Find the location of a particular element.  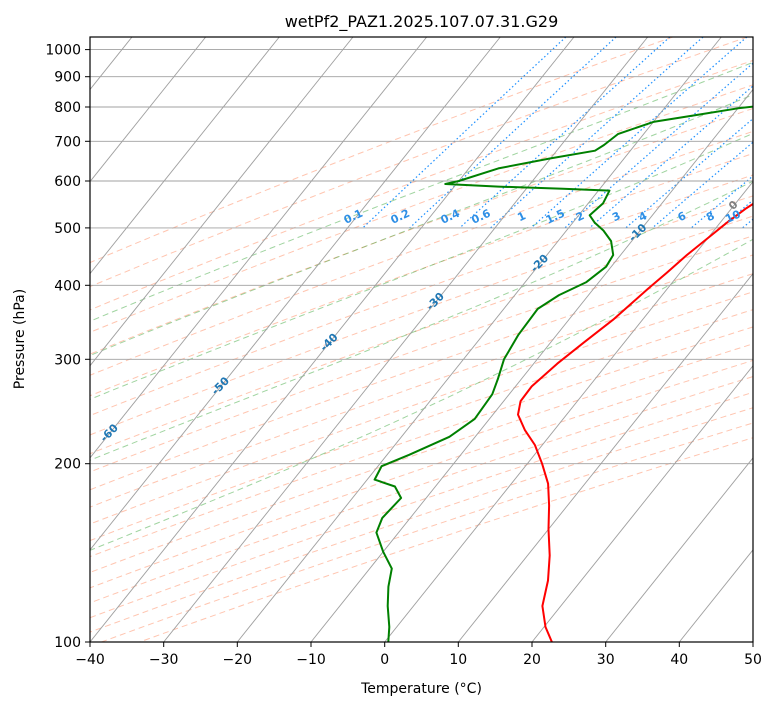

y-tick-label: 800 is located at coordinates (67, 108).